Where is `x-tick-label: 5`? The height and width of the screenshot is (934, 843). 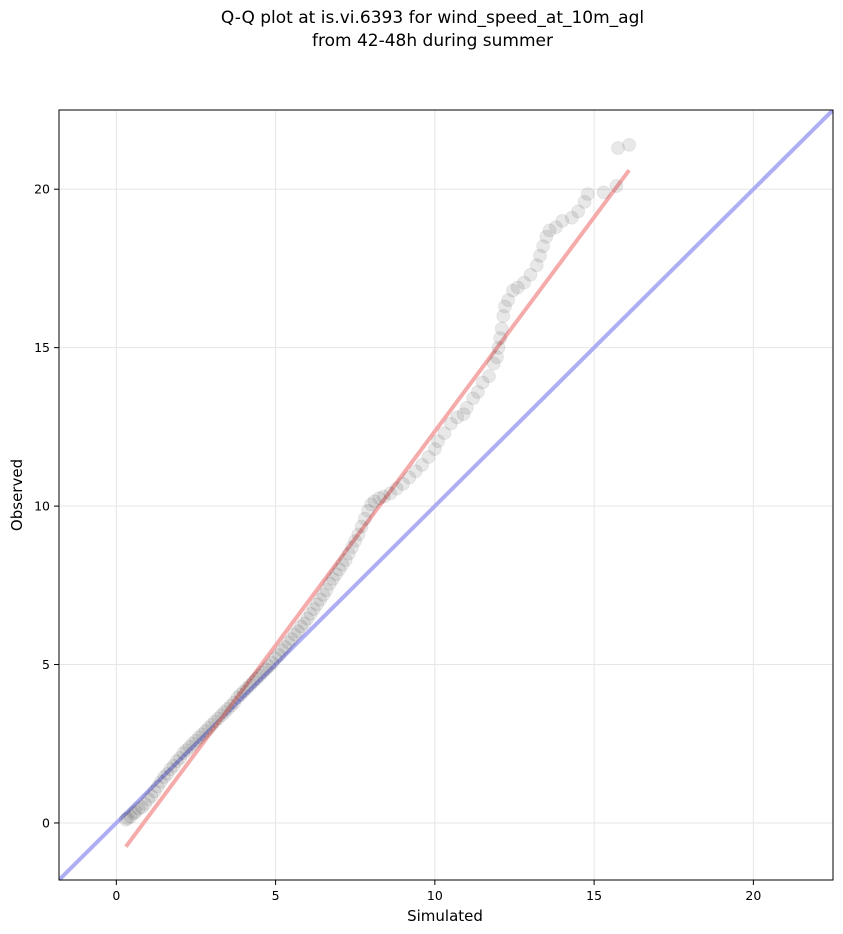
x-tick-label: 5 is located at coordinates (276, 895).